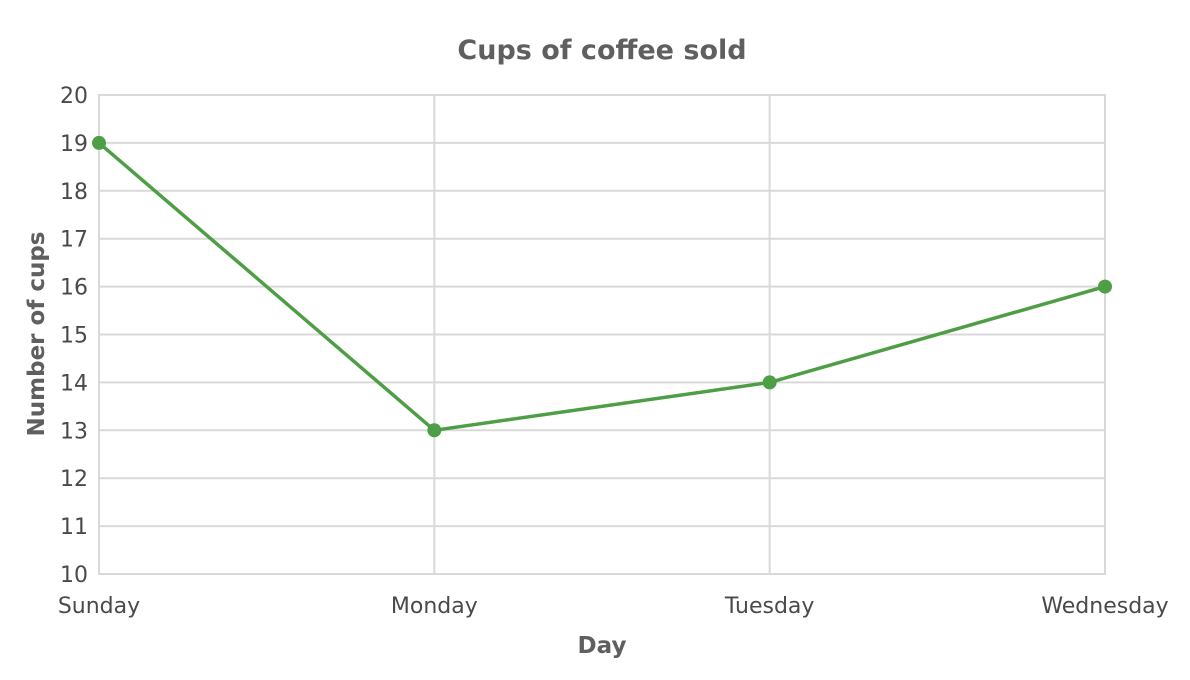 The image size is (1190, 680). I want to click on data-point-wednesday, so click(1105, 286).